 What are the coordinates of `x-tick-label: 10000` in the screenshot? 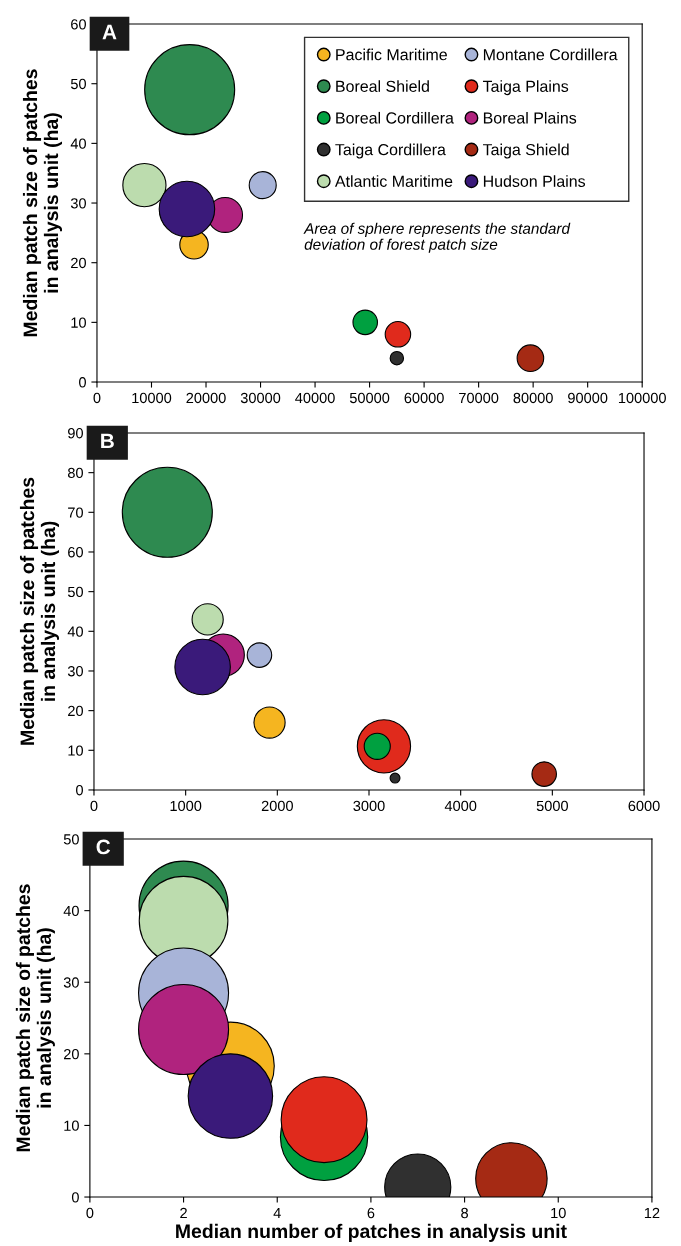 It's located at (152, 398).